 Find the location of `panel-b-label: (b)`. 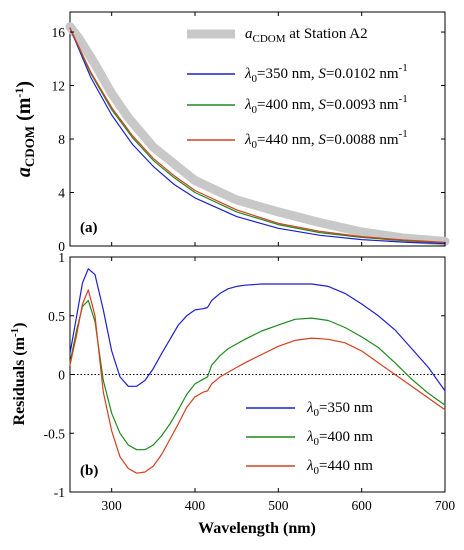

panel-b-label: (b) is located at coordinates (89, 471).